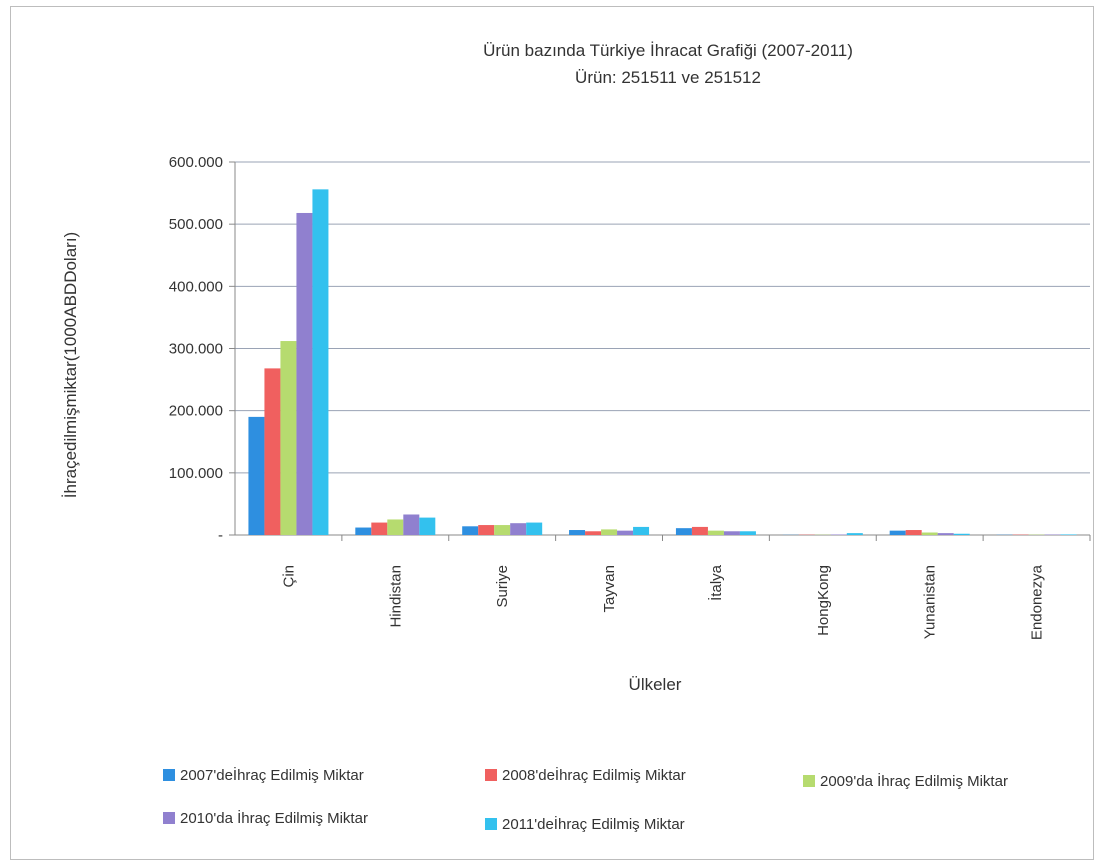  What do you see at coordinates (70, 365) in the screenshot?
I see `y-axis-label: İhraçedilmişmiktar(1000ABDDoları)` at bounding box center [70, 365].